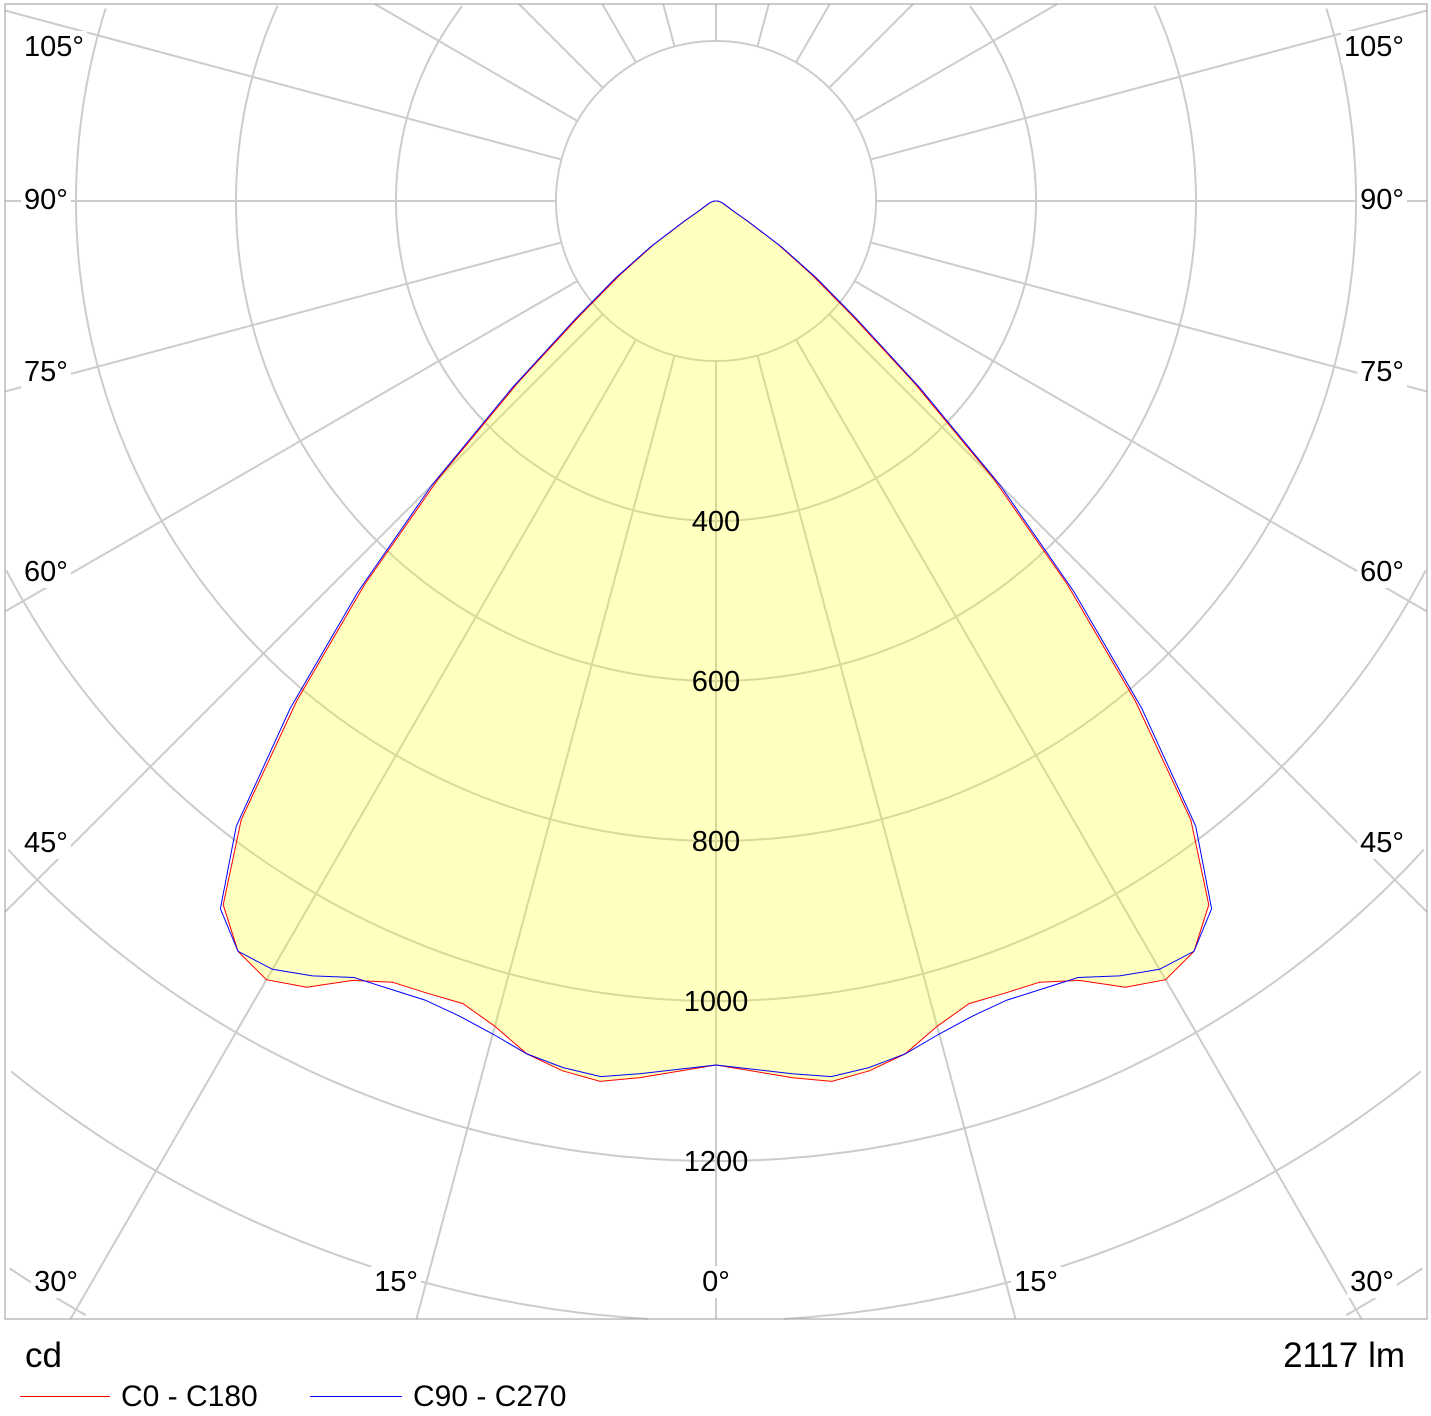 This screenshot has width=1431, height=1416. Describe the element at coordinates (716, 1002) in the screenshot. I see `radial-tick-label: 1000` at that location.